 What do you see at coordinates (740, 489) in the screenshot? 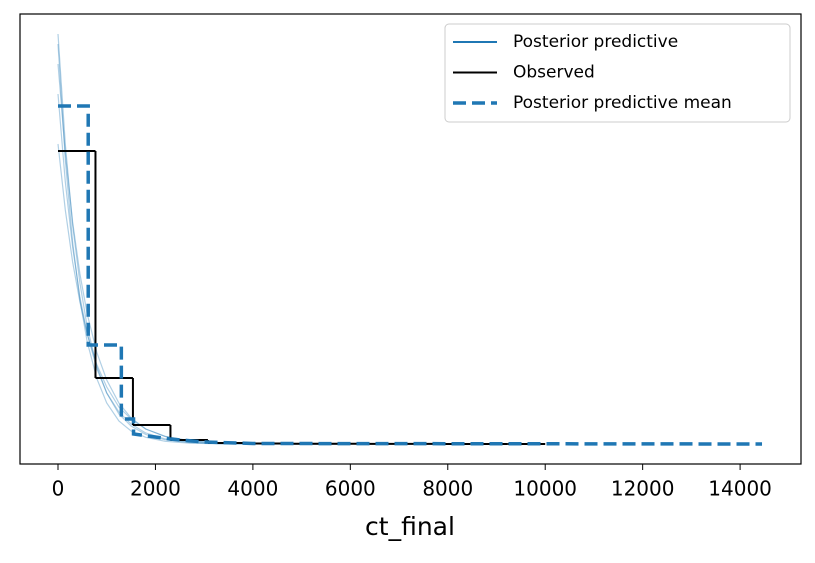
I see `x-tick-label: 14000` at bounding box center [740, 489].